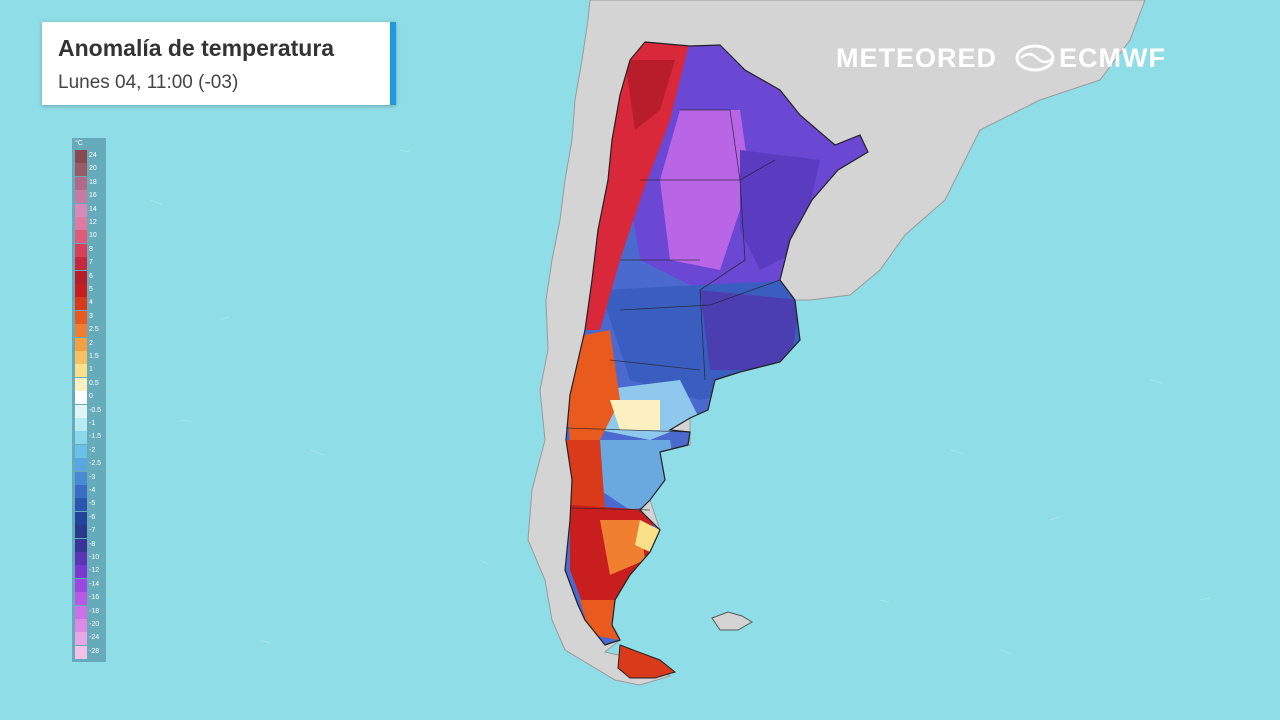 Image resolution: width=1280 pixels, height=720 pixels. Describe the element at coordinates (93, 196) in the screenshot. I see `legend-label: 16` at that location.